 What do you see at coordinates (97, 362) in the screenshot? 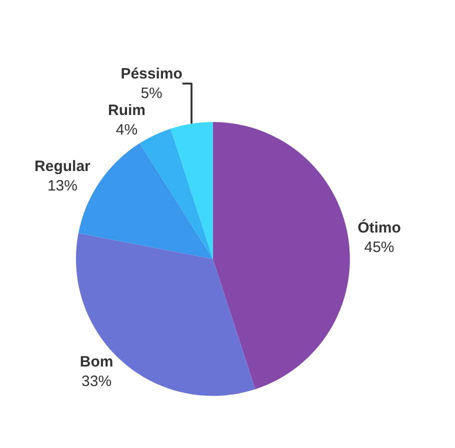
I see `slice-label: Bom` at bounding box center [97, 362].